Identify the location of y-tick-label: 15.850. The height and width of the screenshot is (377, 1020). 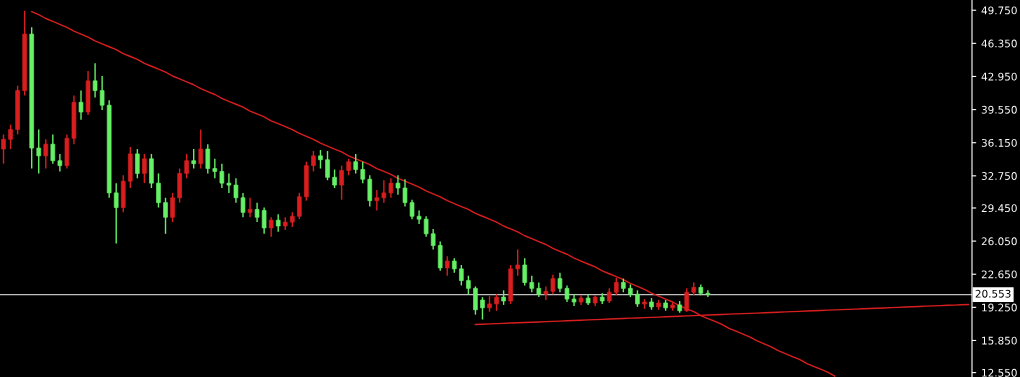
(999, 340).